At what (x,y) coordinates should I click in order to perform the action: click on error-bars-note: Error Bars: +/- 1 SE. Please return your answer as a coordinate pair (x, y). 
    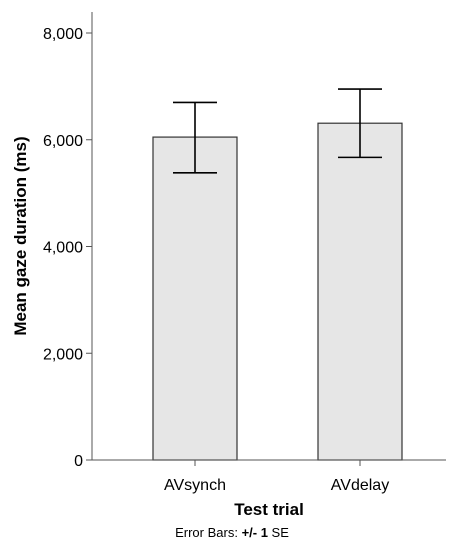
    Looking at the image, I should click on (232, 532).